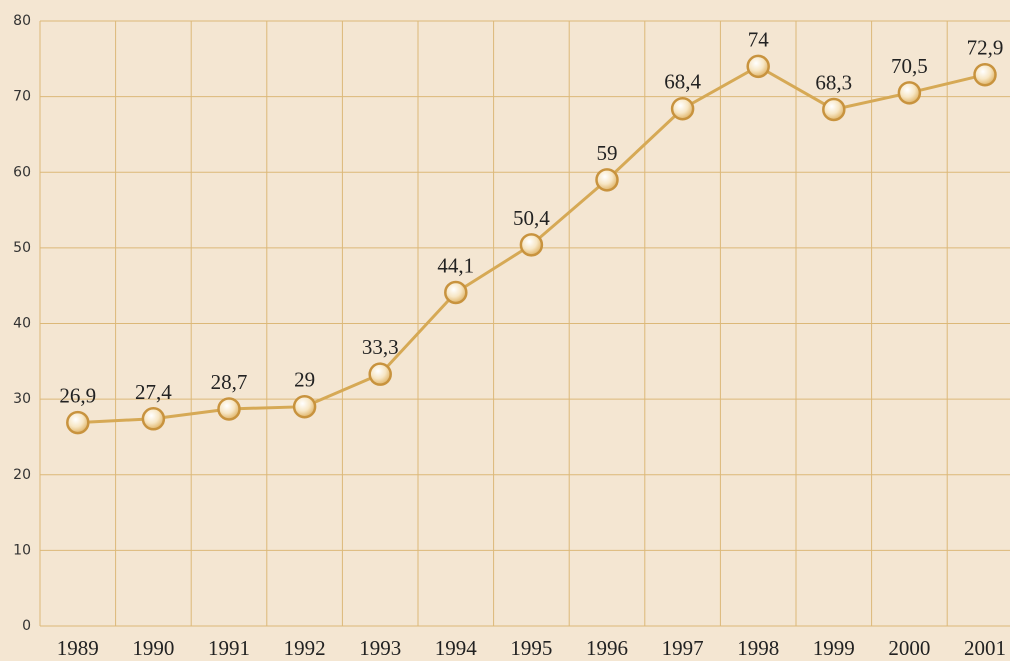  I want to click on data-label: 44,1, so click(455, 265).